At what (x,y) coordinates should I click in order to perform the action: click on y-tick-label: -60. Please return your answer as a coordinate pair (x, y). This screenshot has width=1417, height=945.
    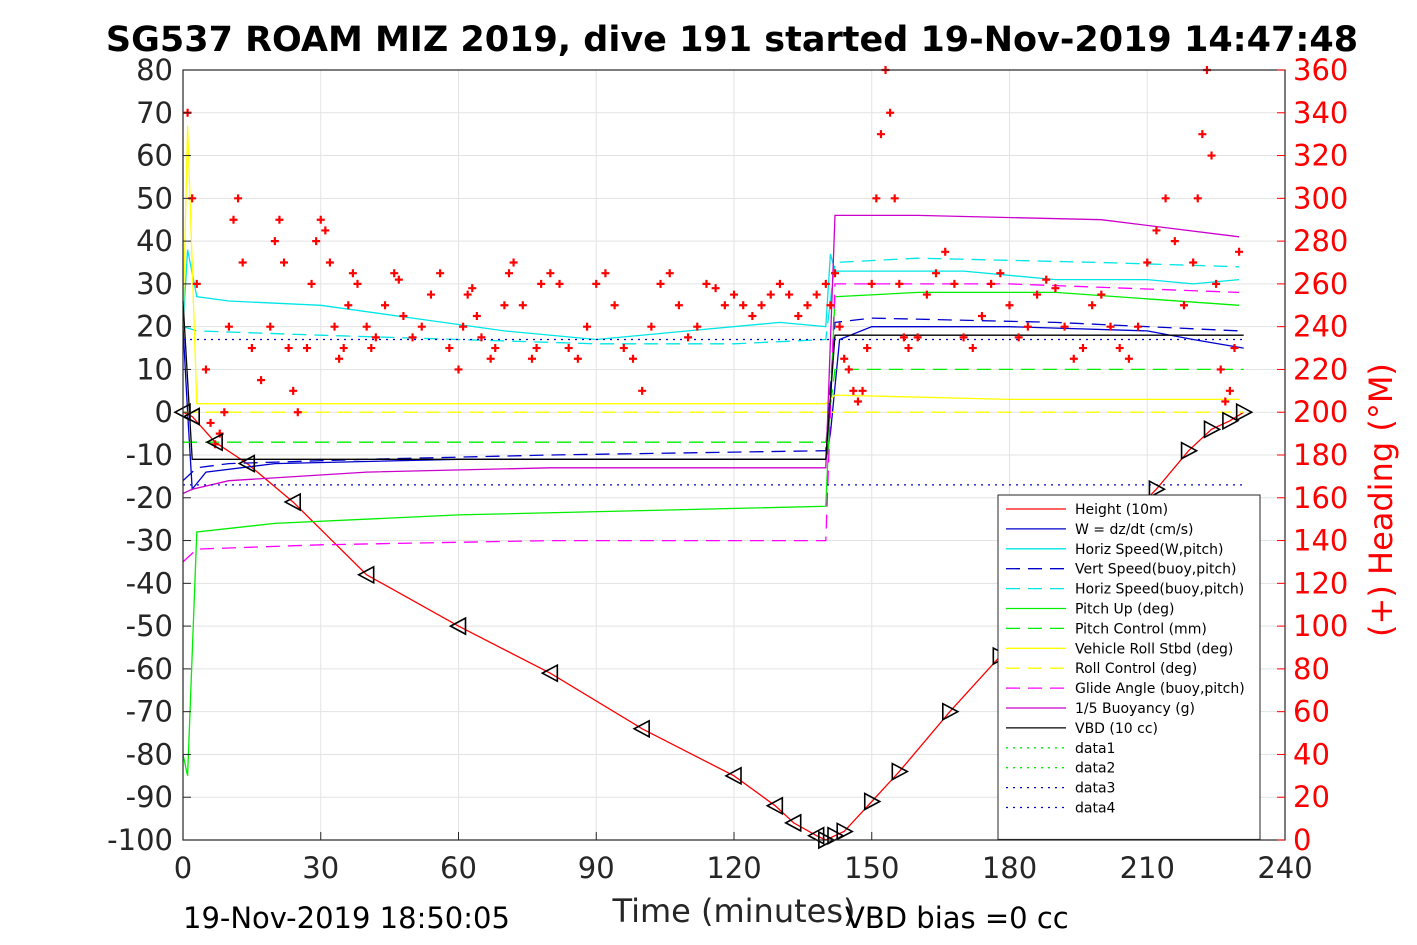
    Looking at the image, I should click on (149, 669).